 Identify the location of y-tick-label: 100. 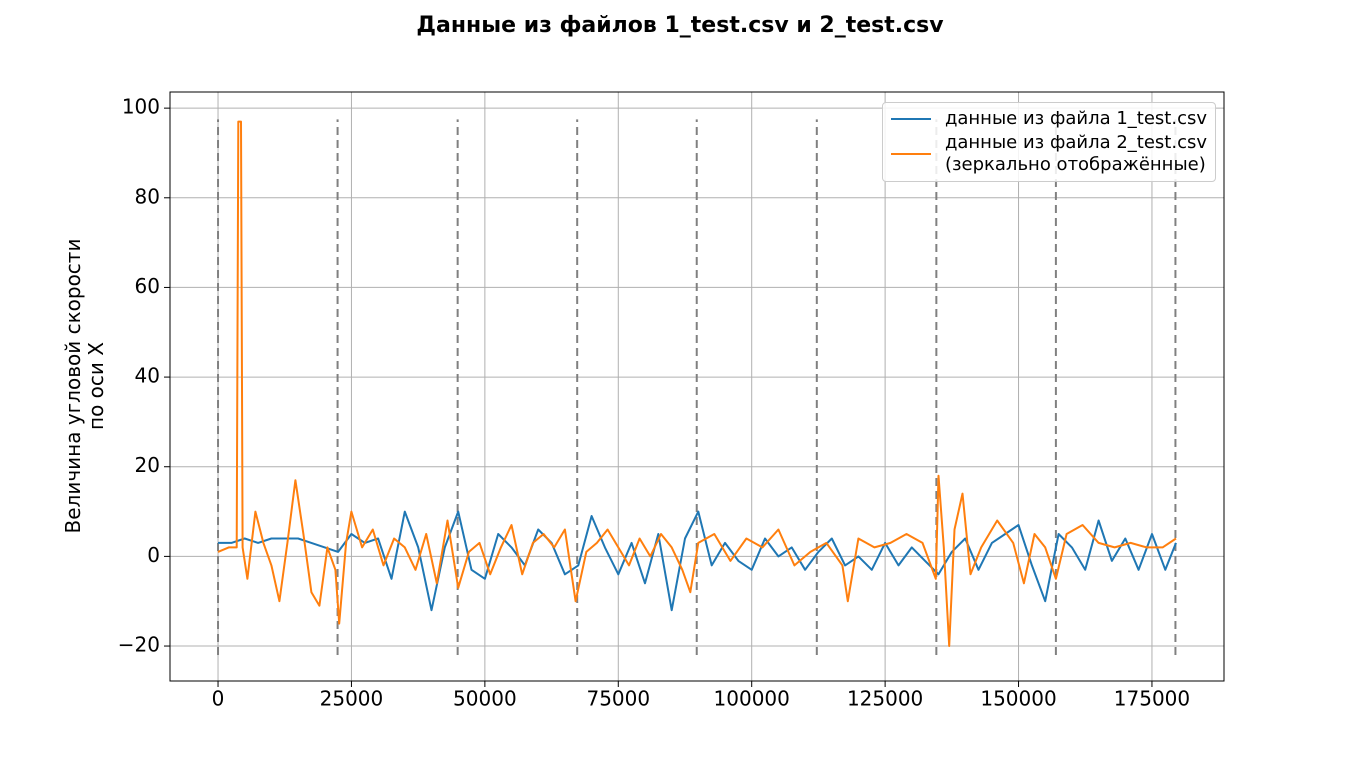
(141, 107).